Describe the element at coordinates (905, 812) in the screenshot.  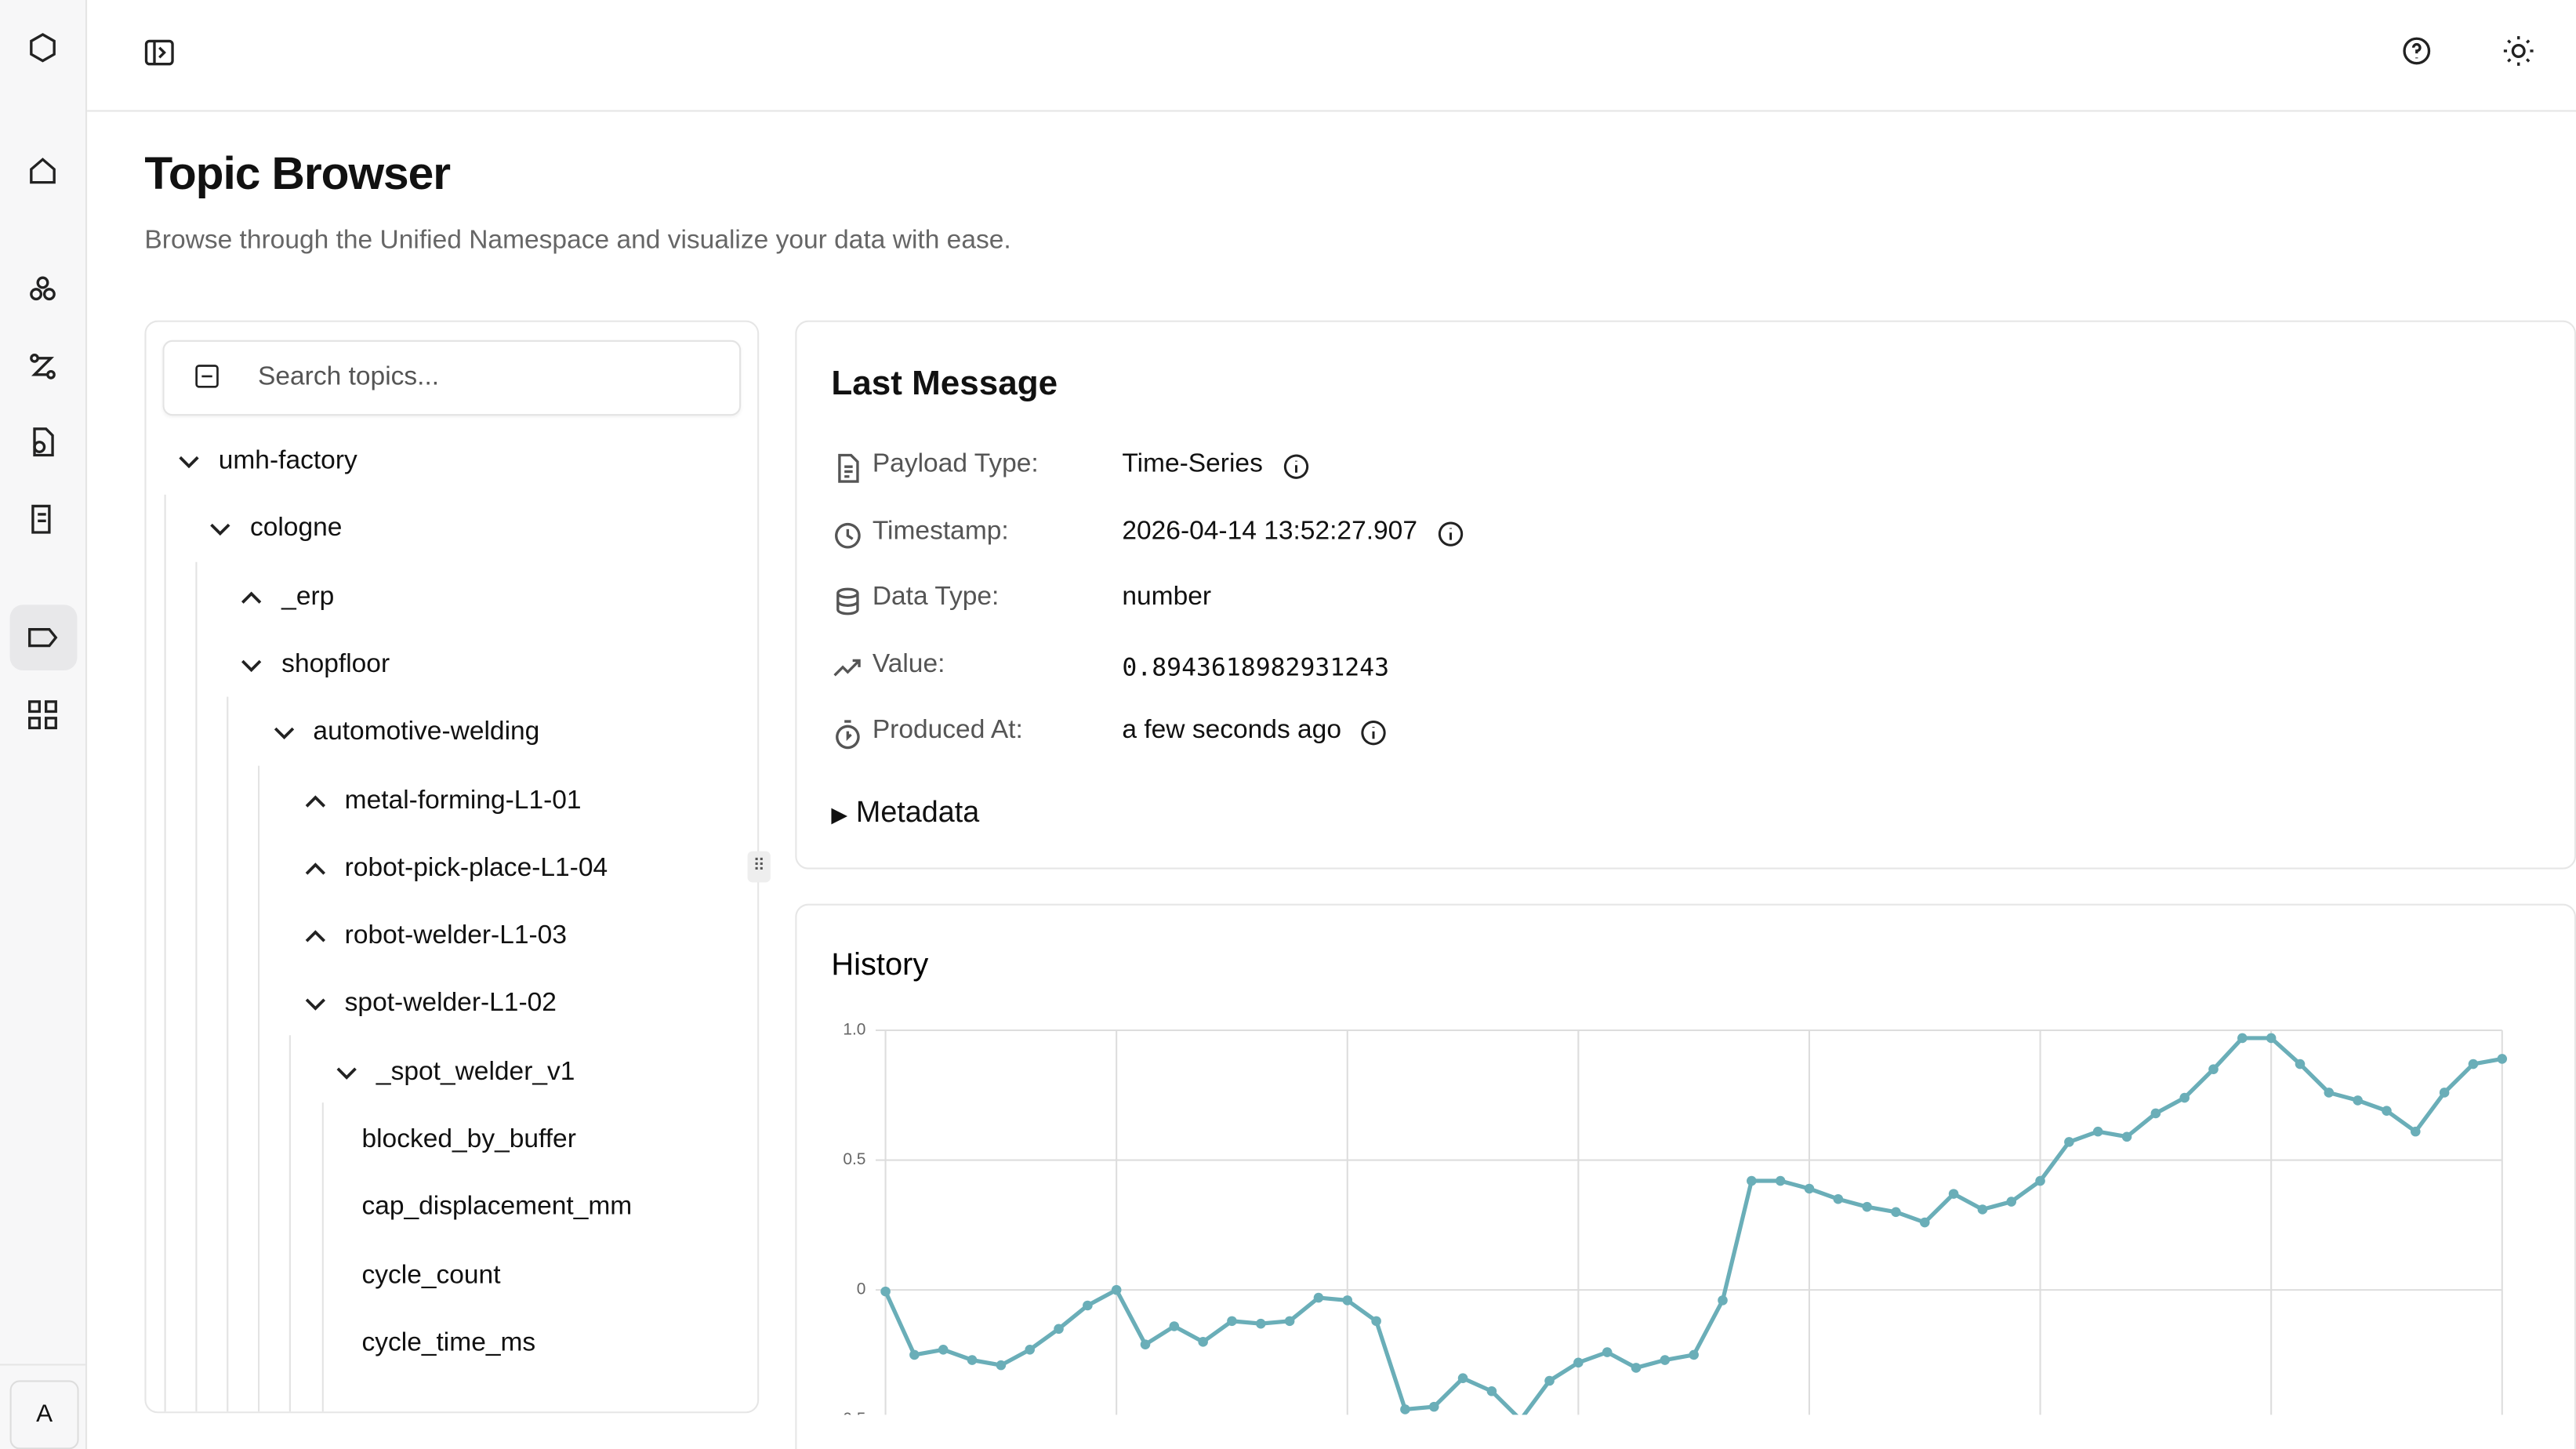
I see `metadata-toggle: ▶ Metadata` at that location.